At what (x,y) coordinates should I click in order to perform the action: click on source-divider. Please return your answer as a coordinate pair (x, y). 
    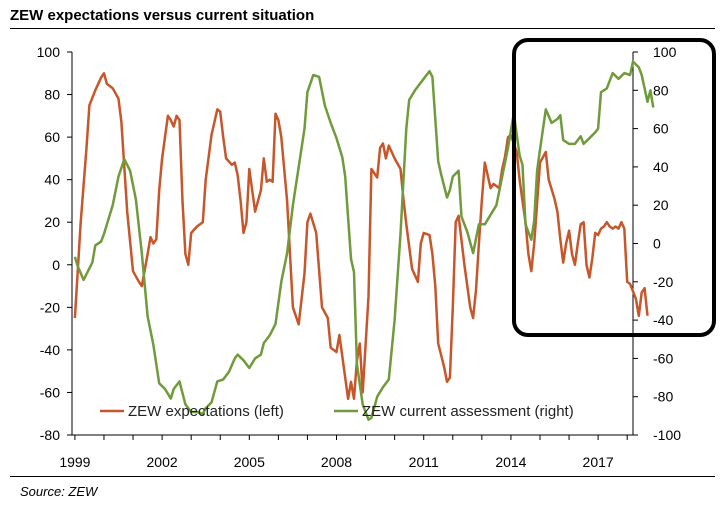
    Looking at the image, I should click on (362, 476).